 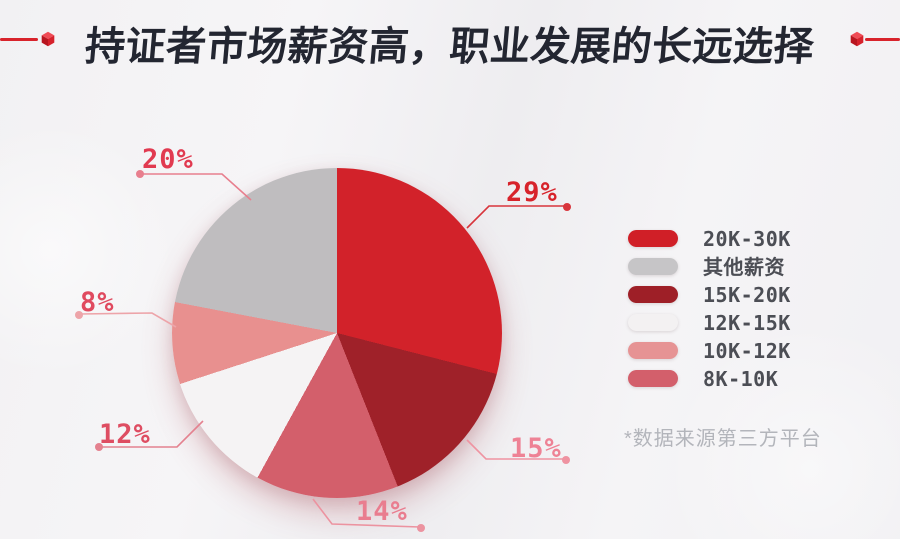 I want to click on legend-item: 10K-12K, so click(x=709, y=350).